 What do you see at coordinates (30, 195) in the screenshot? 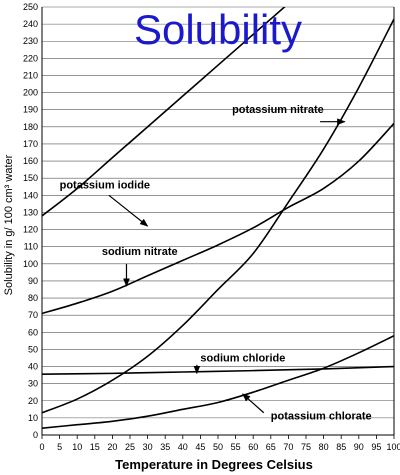
I see `y-tick-label: 140` at bounding box center [30, 195].